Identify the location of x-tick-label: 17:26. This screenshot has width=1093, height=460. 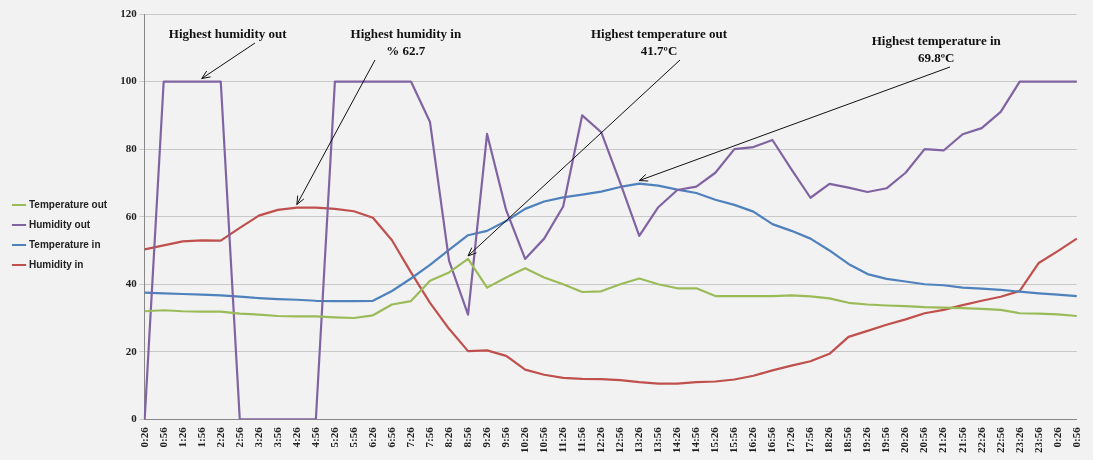
(790, 440).